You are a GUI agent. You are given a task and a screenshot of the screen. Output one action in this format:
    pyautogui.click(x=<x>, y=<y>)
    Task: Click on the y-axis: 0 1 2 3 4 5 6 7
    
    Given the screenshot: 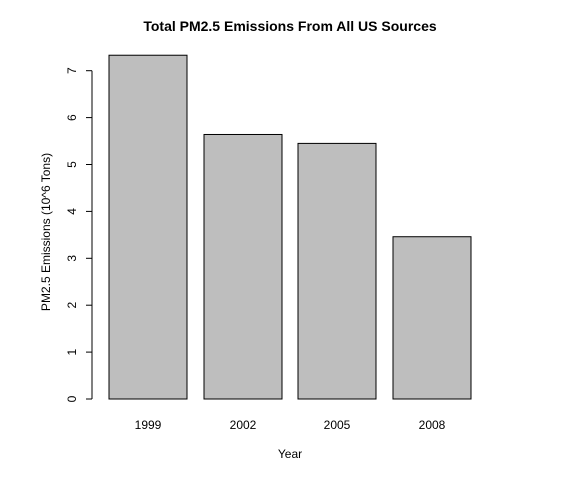 What is the action you would take?
    pyautogui.click(x=79, y=234)
    